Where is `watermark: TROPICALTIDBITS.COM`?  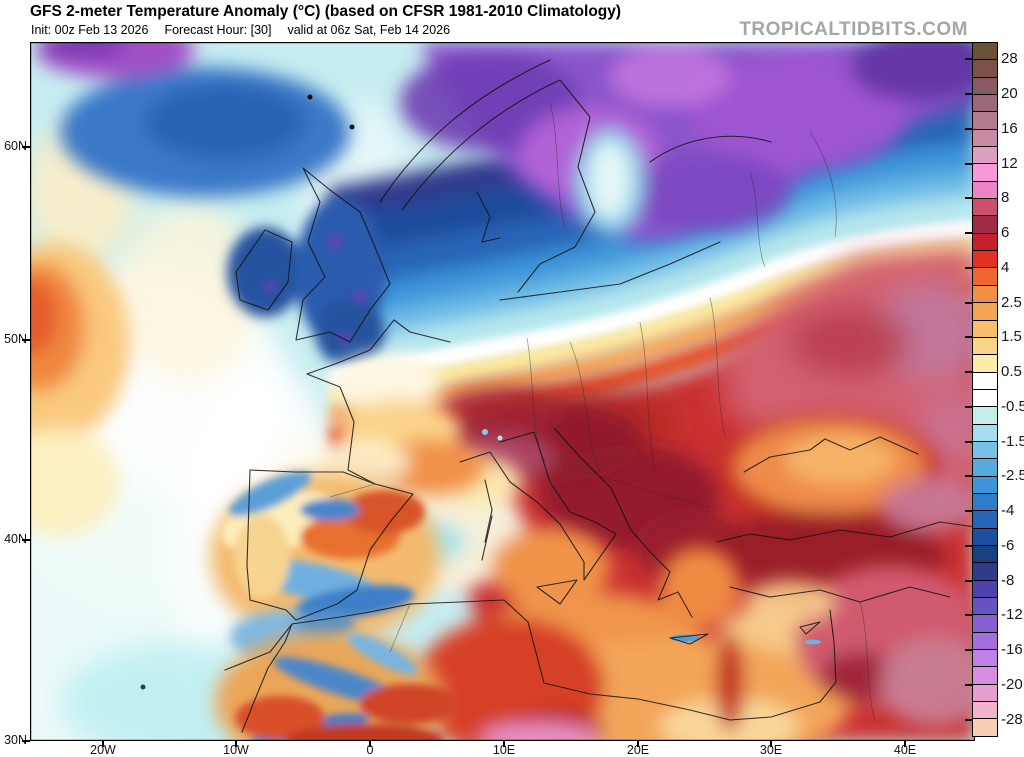 watermark: TROPICALTIDBITS.COM is located at coordinates (853, 29).